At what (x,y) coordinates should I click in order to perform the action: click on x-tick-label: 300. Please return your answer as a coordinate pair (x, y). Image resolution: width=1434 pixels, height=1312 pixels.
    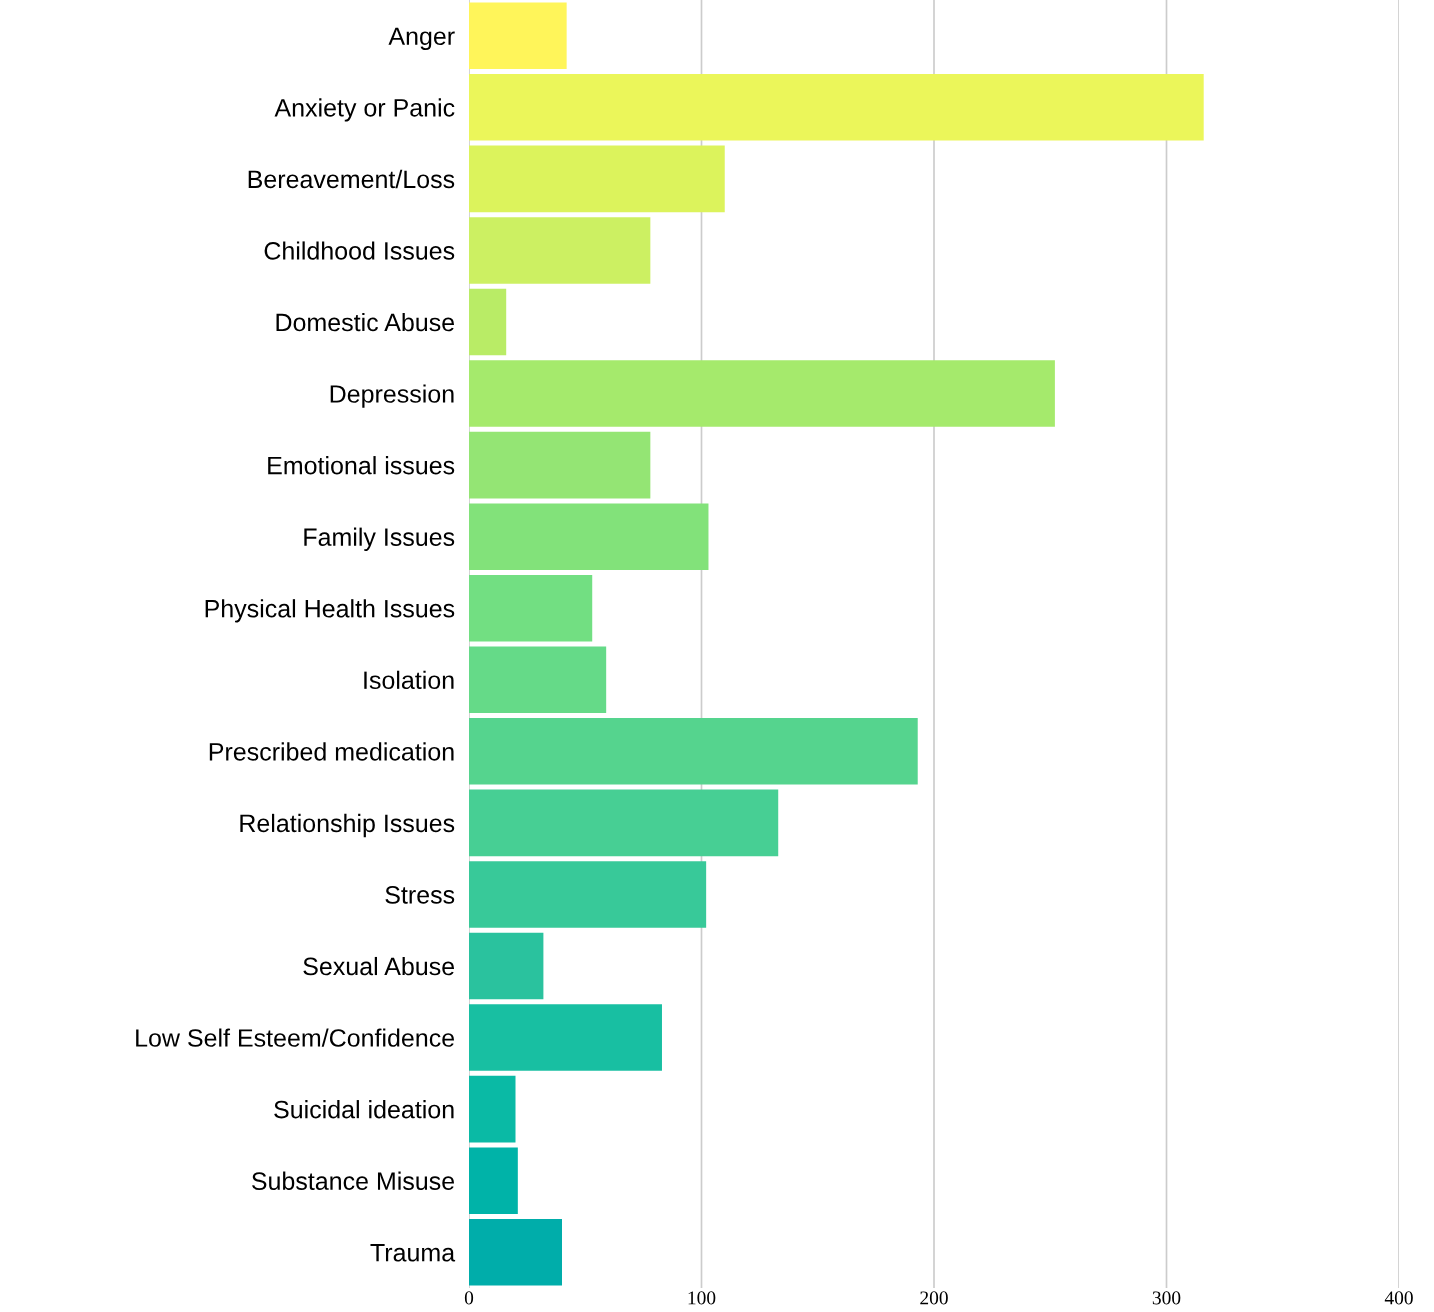
    Looking at the image, I should click on (1166, 1298).